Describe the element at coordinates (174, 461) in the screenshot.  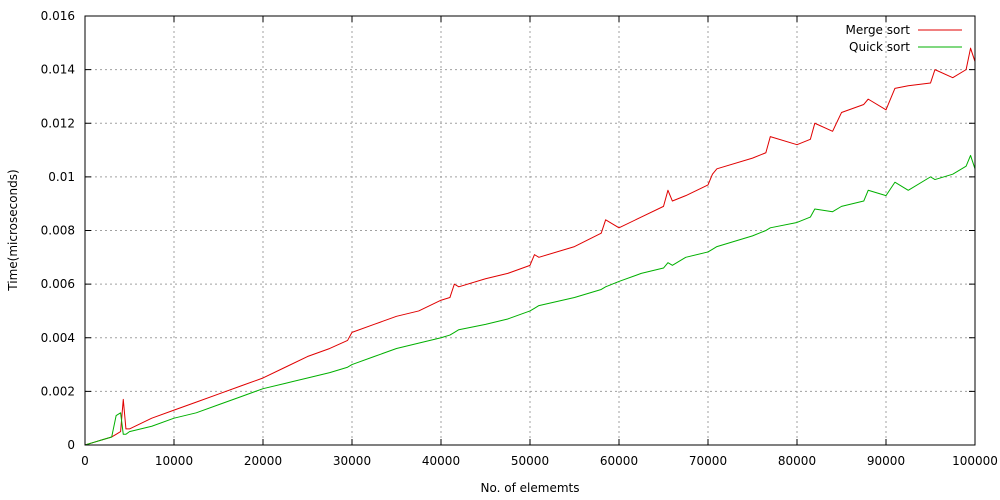
I see `x-tick-label: 10000` at that location.